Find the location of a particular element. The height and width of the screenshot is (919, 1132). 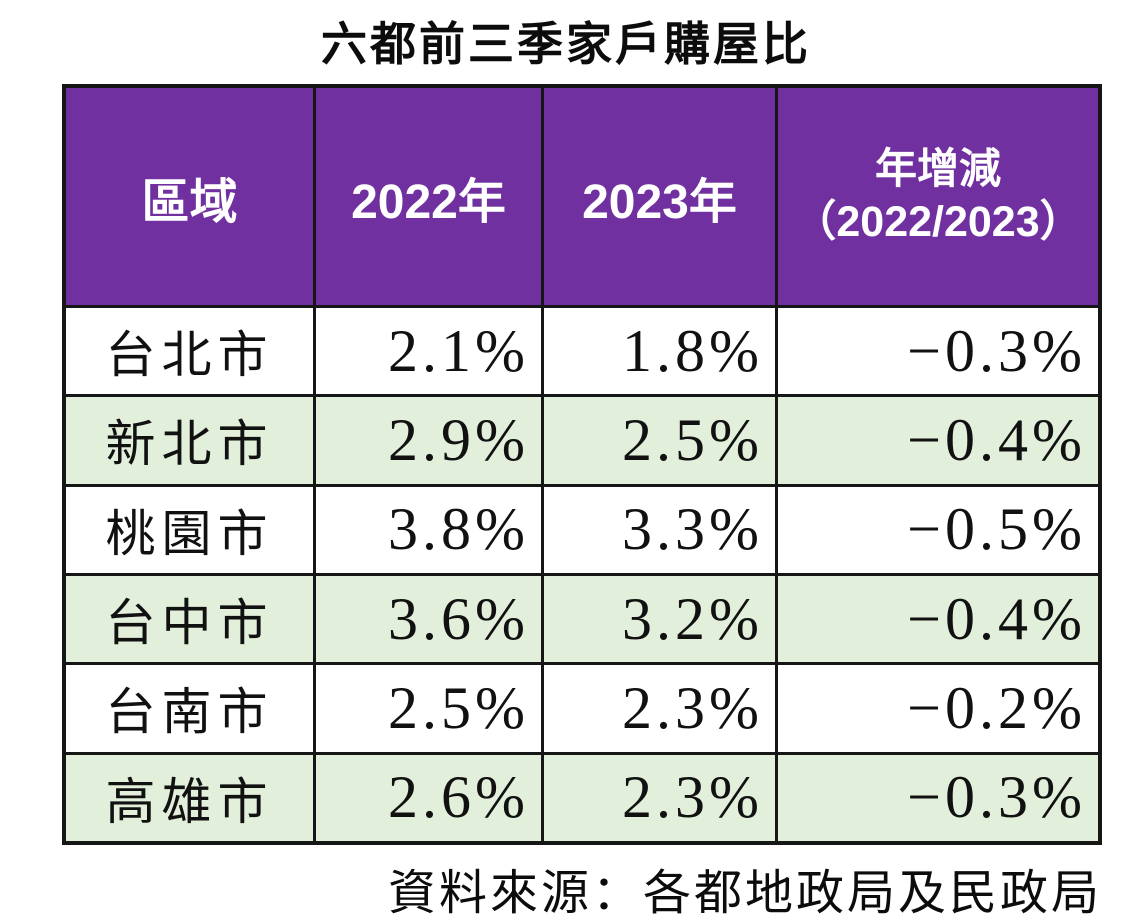

header-yearly-change: 年增減 （2022/2023） is located at coordinates (936, 196).